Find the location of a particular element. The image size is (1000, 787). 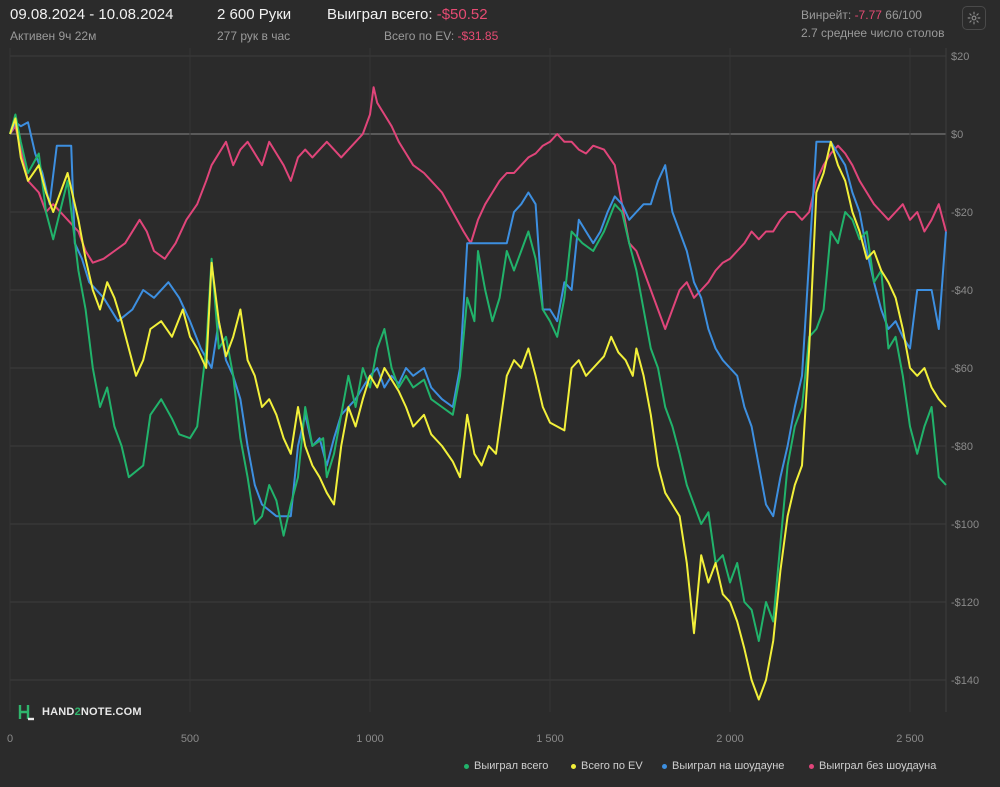

x-tick-label: 1 000 is located at coordinates (370, 739).